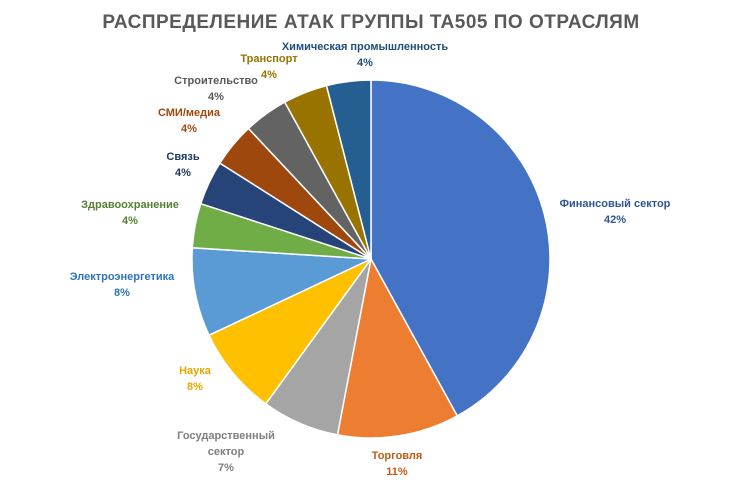 The image size is (742, 480). Describe the element at coordinates (130, 213) in the screenshot. I see `slice-label: Здравоохранение 4%` at that location.